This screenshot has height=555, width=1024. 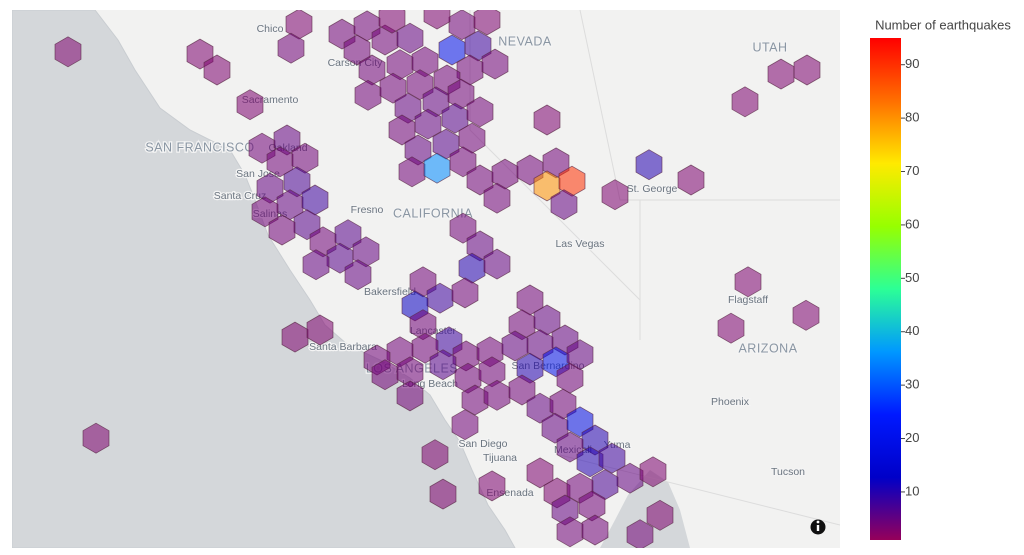 What do you see at coordinates (433, 213) in the screenshot?
I see `map-label: CALIFORNIA` at bounding box center [433, 213].